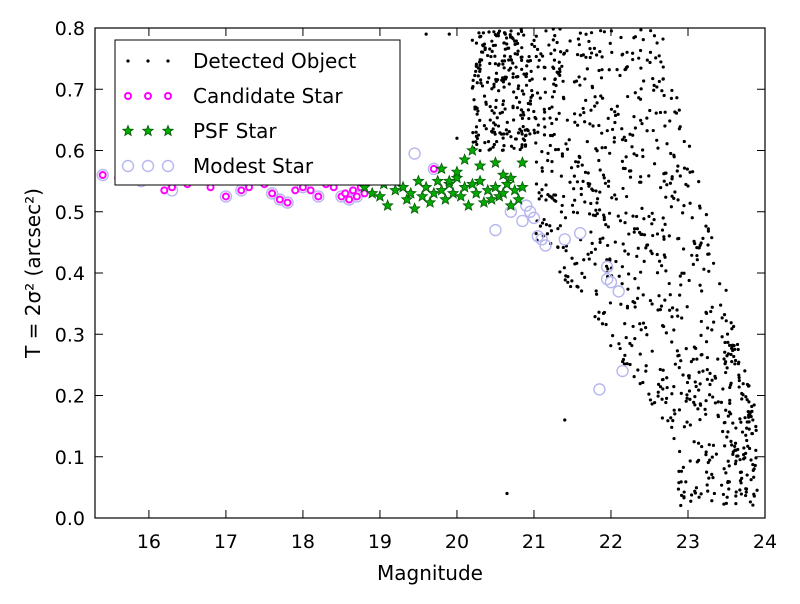 The image size is (800, 604). I want to click on legend-label-detected: Detected Object, so click(274, 61).